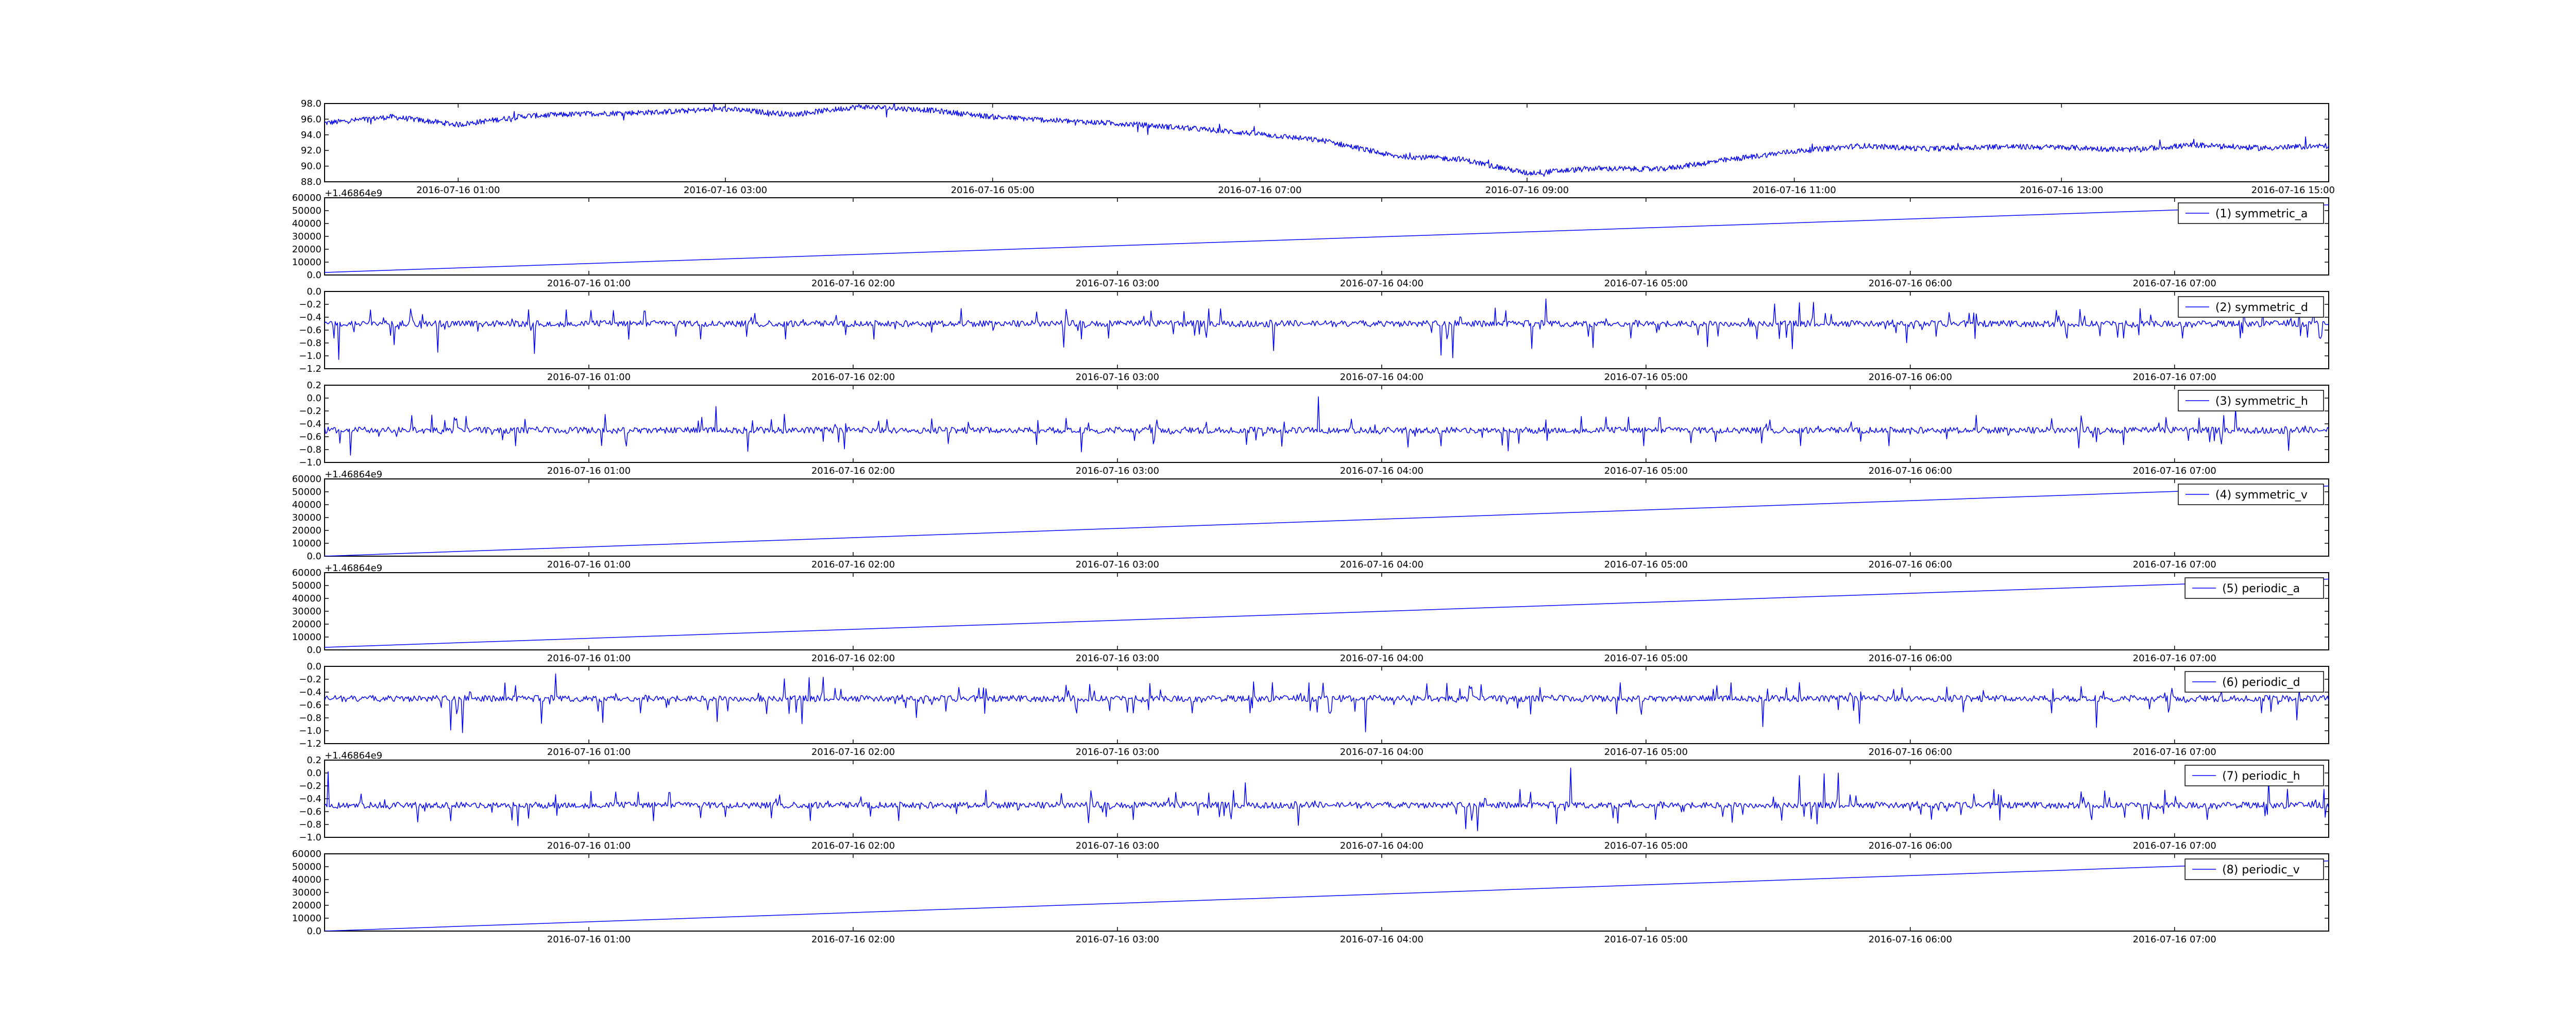 Image resolution: width=2576 pixels, height=1032 pixels. Describe the element at coordinates (2261, 776) in the screenshot. I see `legend-entry: (7) periodic_h` at that location.